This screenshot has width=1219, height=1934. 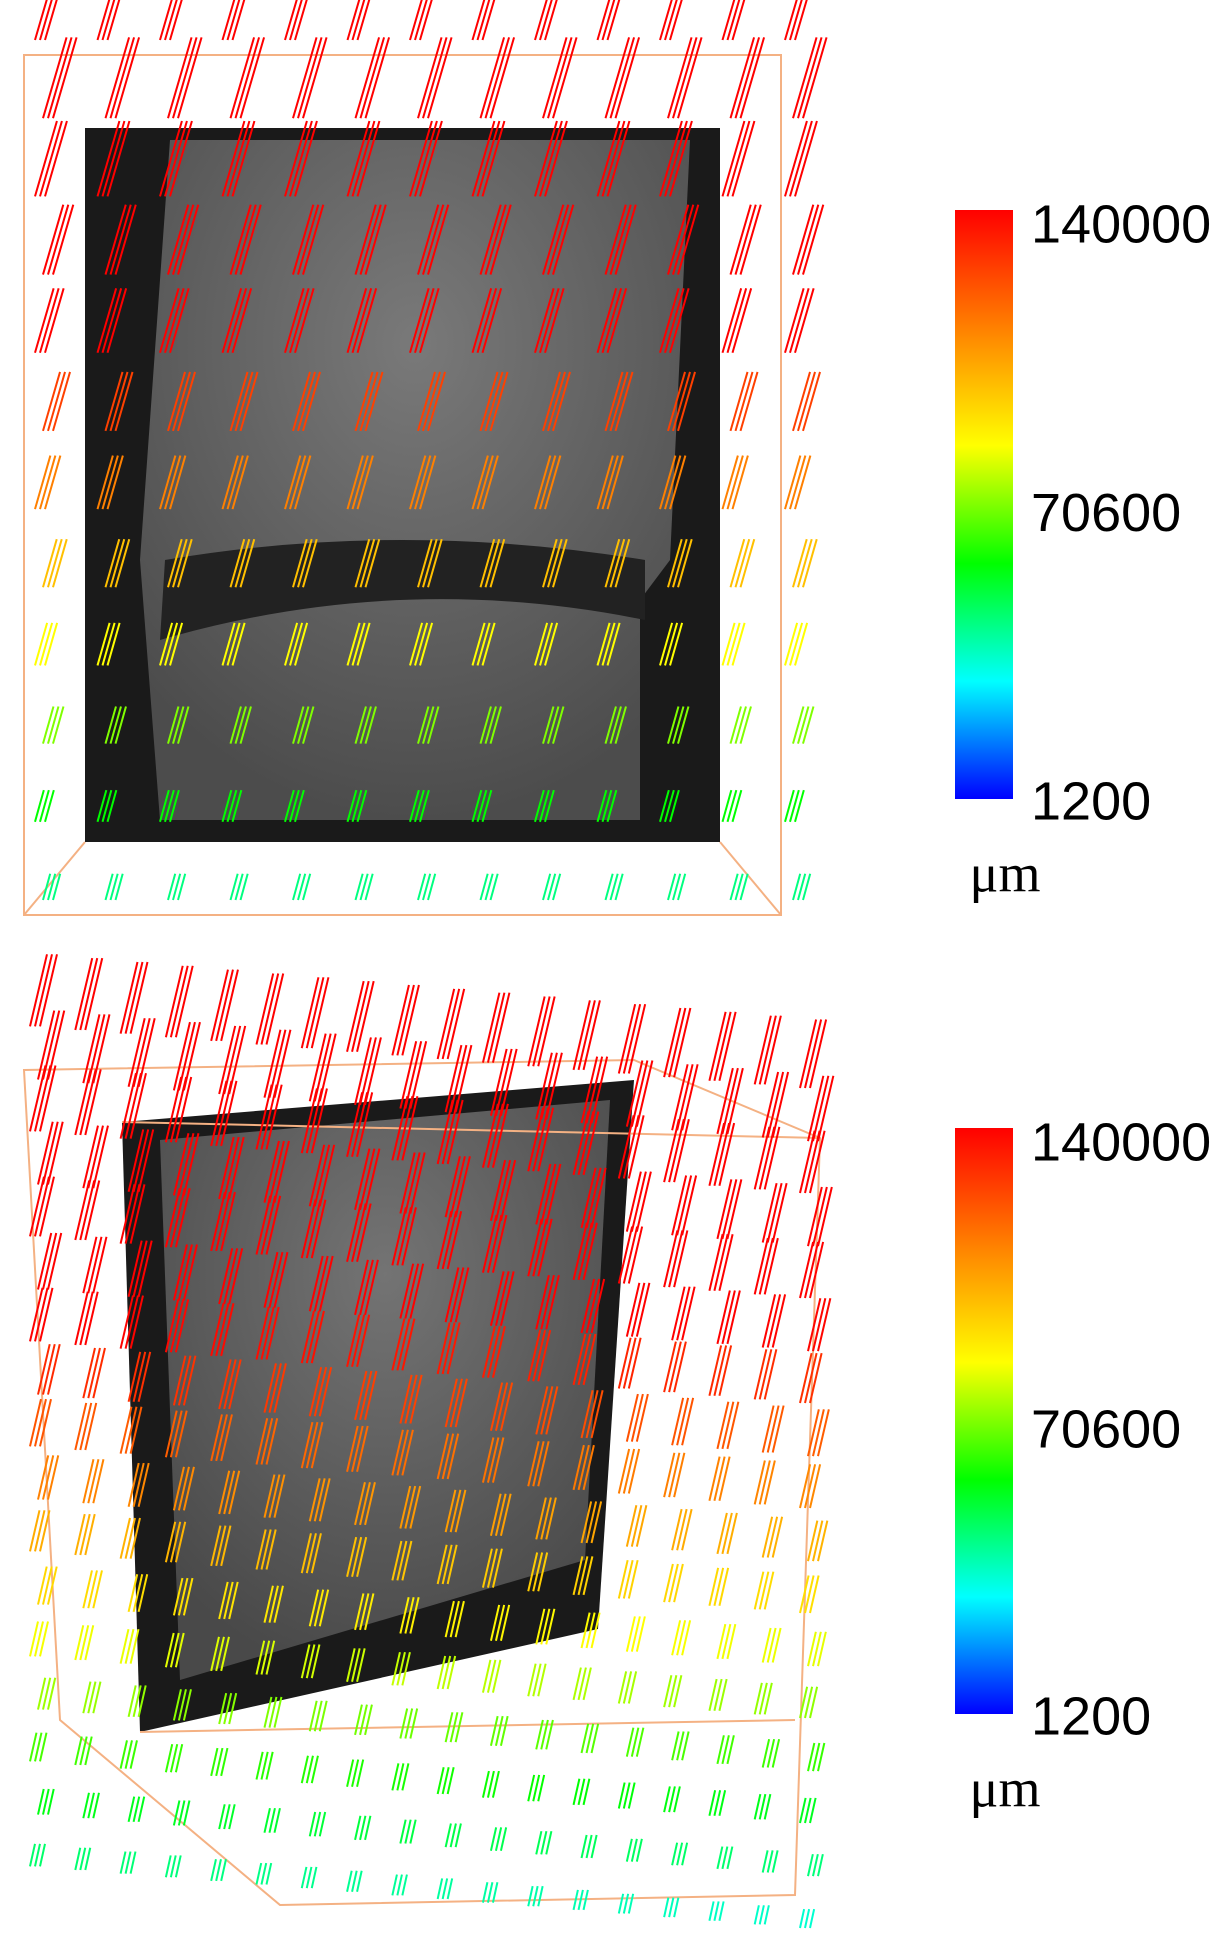 I want to click on colorbar-unit: μm, so click(x=1005, y=1788).